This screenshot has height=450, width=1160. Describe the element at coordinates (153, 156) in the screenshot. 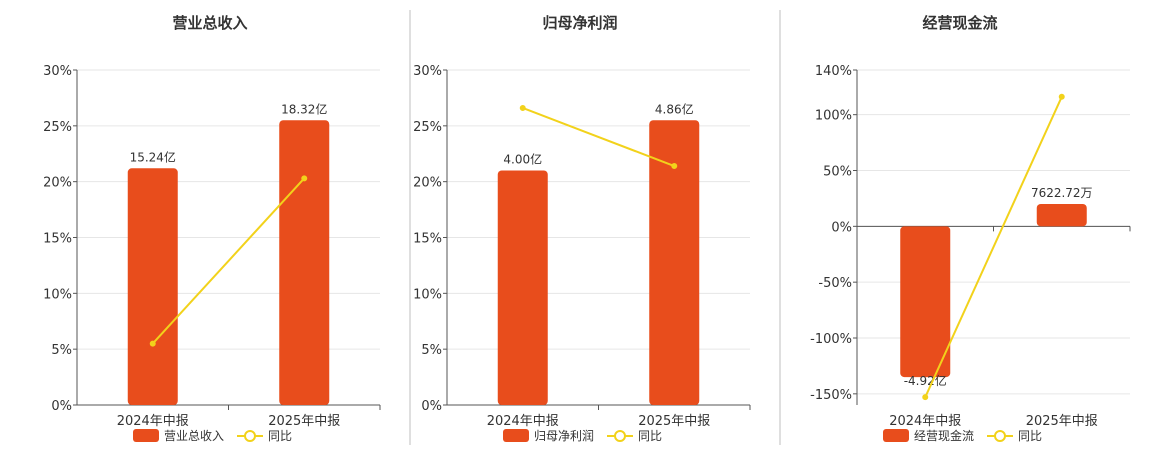

I see `bar-data-label: 15.24亿` at that location.